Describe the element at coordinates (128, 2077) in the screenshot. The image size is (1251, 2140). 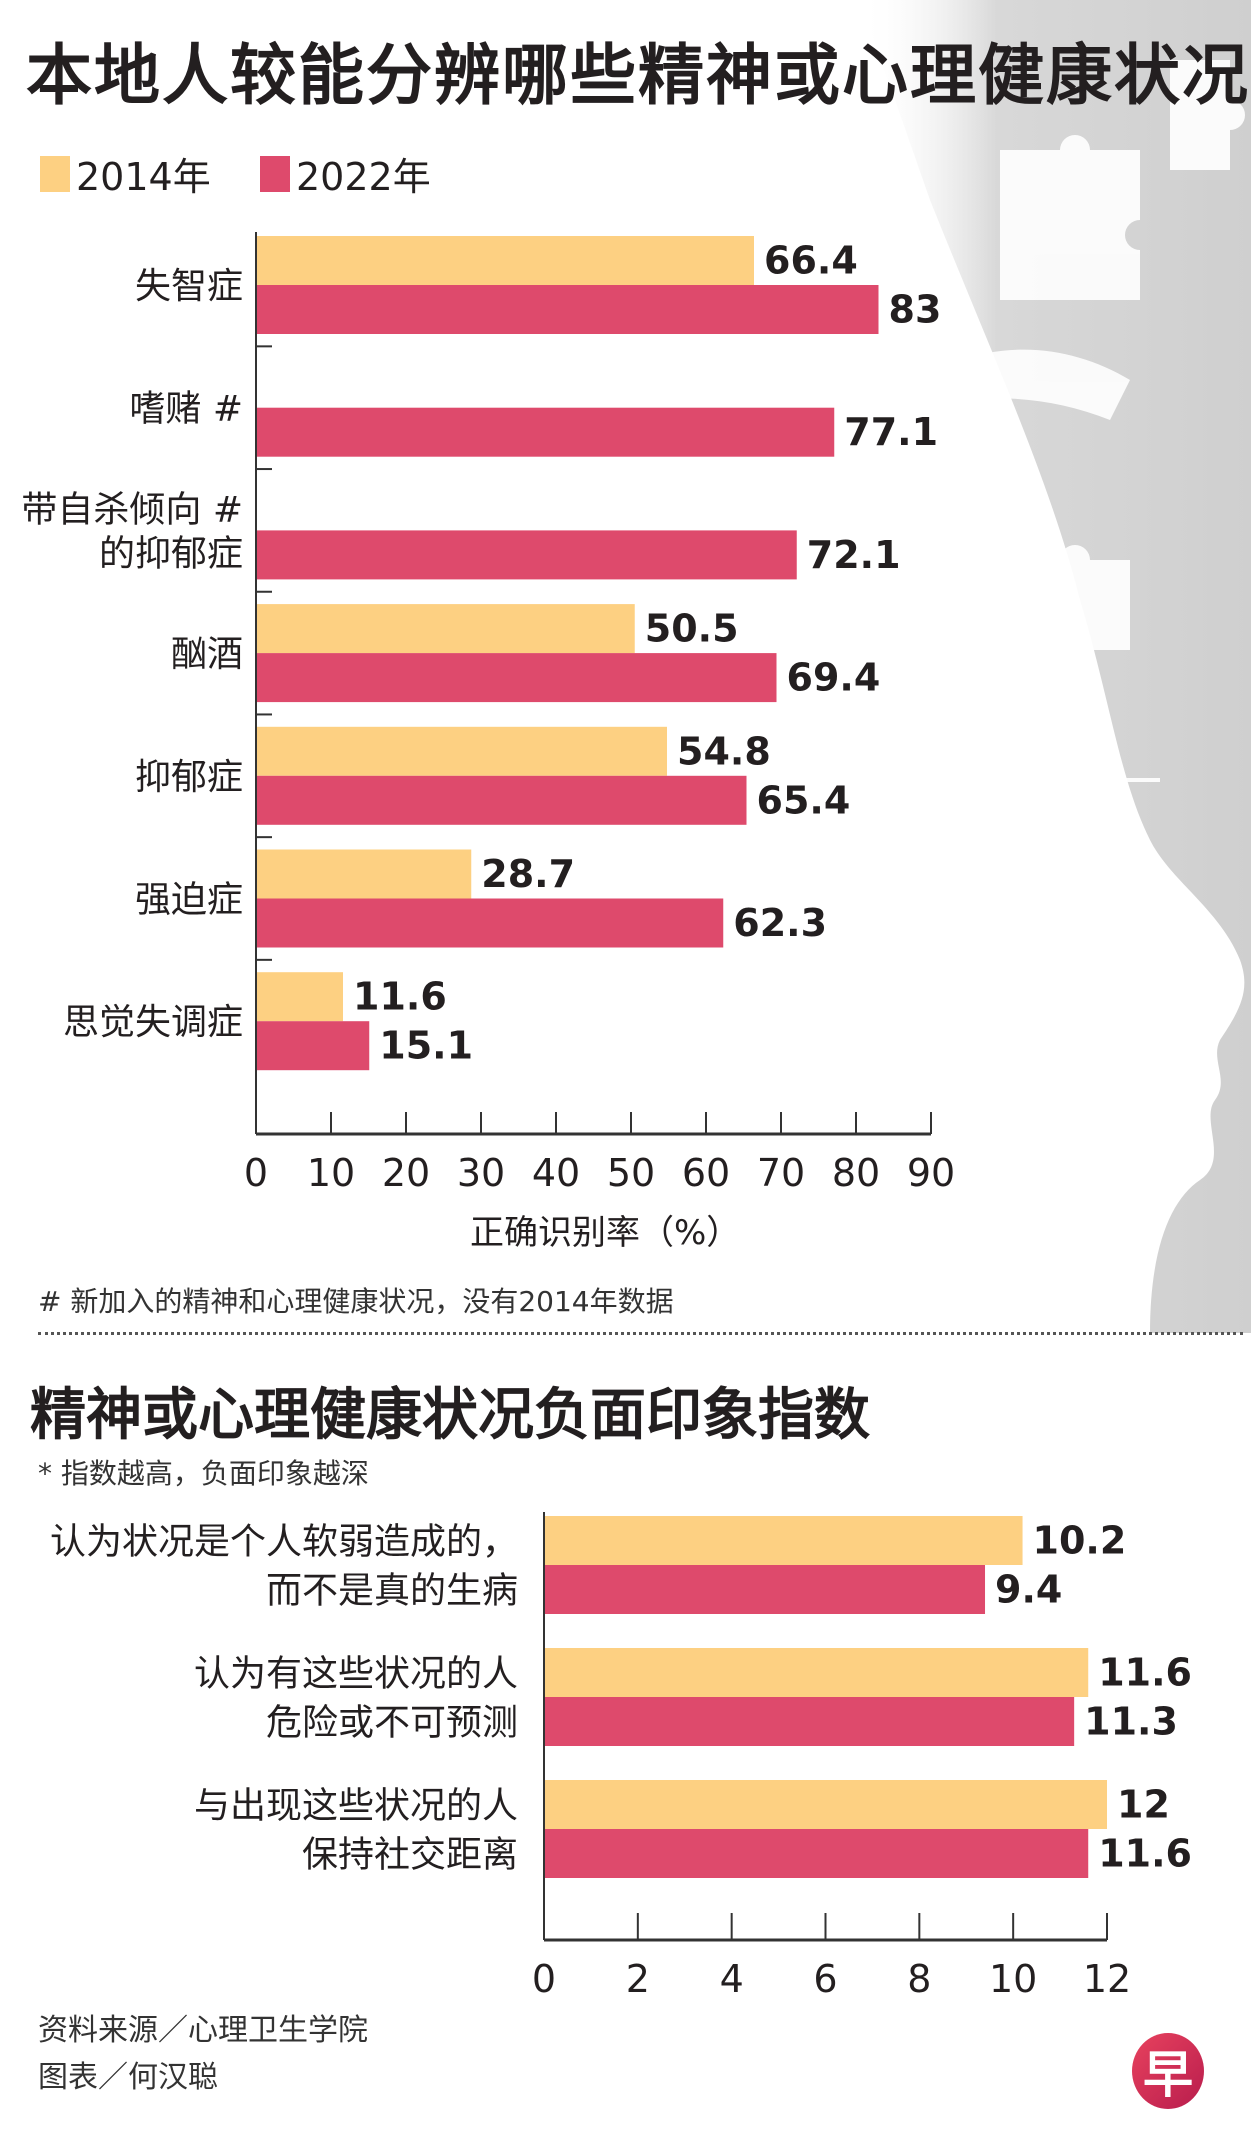
I see `graphic-credit: 图表／何汉聪` at that location.